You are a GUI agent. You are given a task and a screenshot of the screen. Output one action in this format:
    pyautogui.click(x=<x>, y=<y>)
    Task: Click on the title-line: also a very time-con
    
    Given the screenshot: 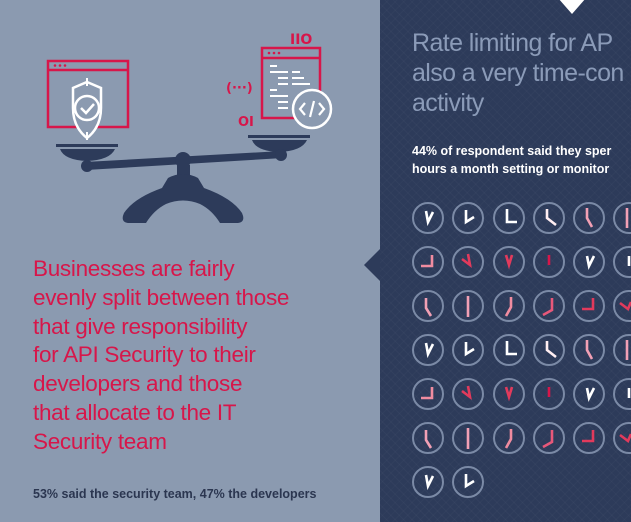 What is the action you would take?
    pyautogui.click(x=518, y=73)
    